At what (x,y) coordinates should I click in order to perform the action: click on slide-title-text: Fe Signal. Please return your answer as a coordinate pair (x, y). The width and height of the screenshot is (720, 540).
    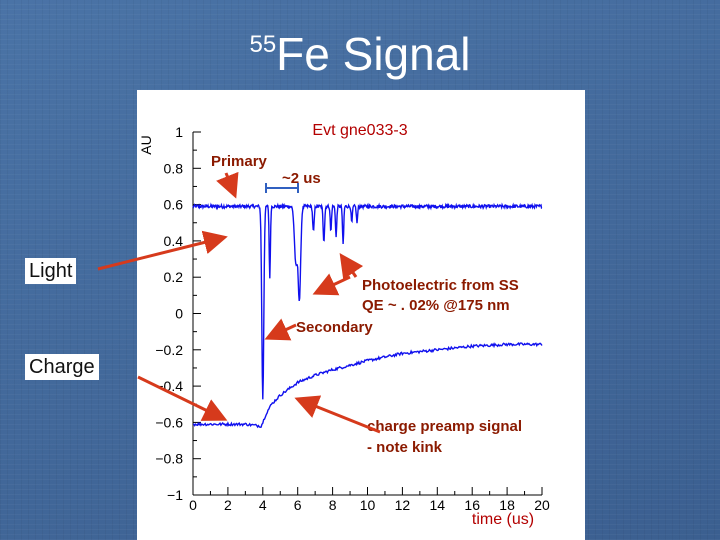
    Looking at the image, I should click on (373, 54).